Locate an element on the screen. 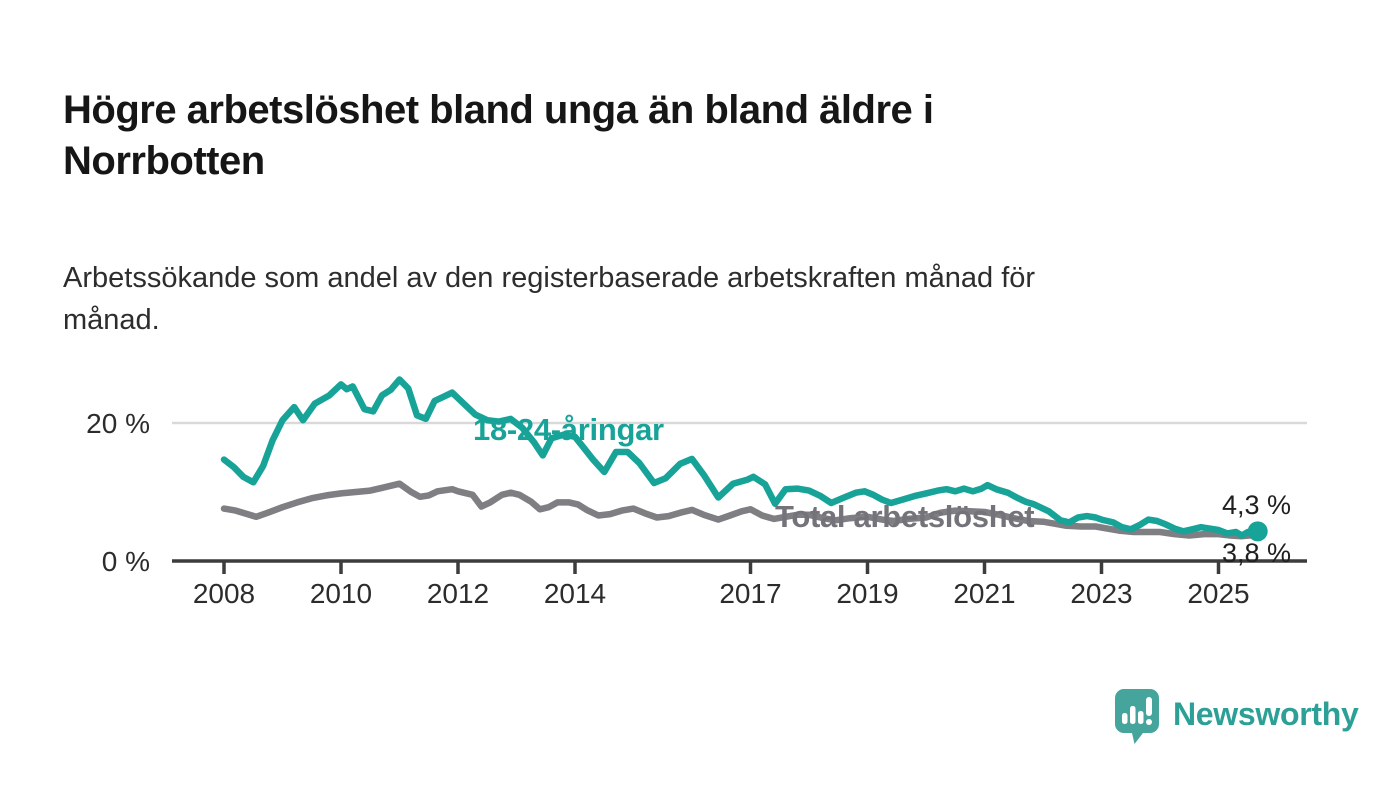  x-tick-label-2023: 2023 is located at coordinates (1101, 593).